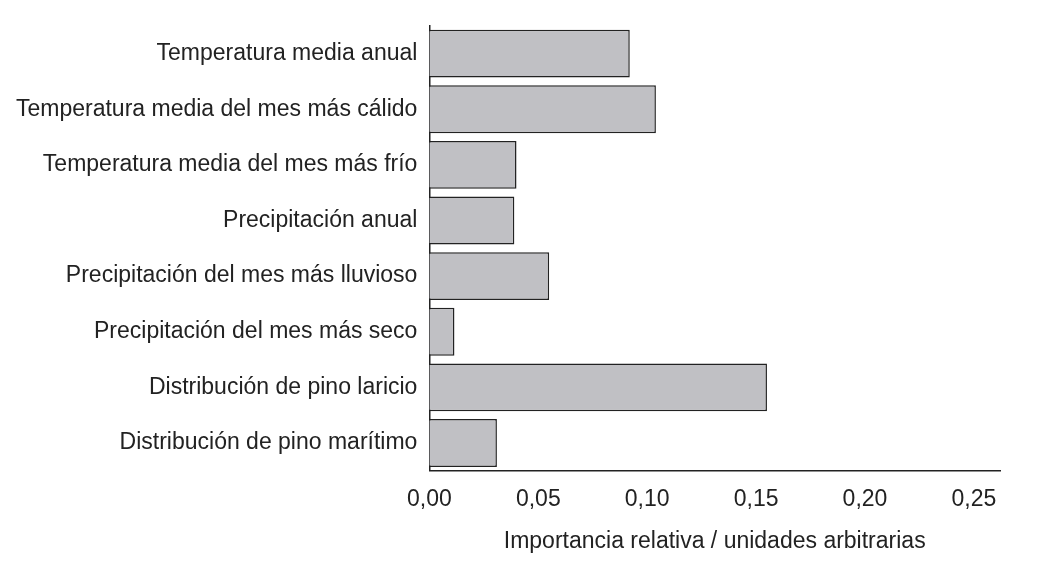 The width and height of the screenshot is (1044, 561). I want to click on y-tick-label: Temperatura media del mes más cálido, so click(216, 107).